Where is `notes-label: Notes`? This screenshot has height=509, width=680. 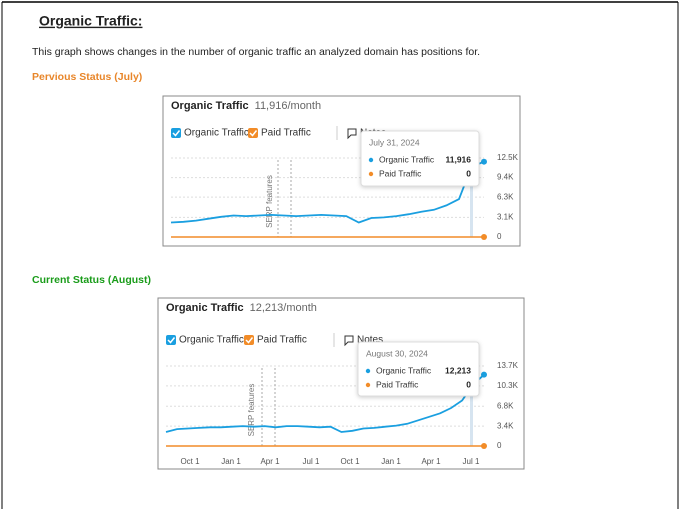
notes-label: Notes is located at coordinates (370, 340).